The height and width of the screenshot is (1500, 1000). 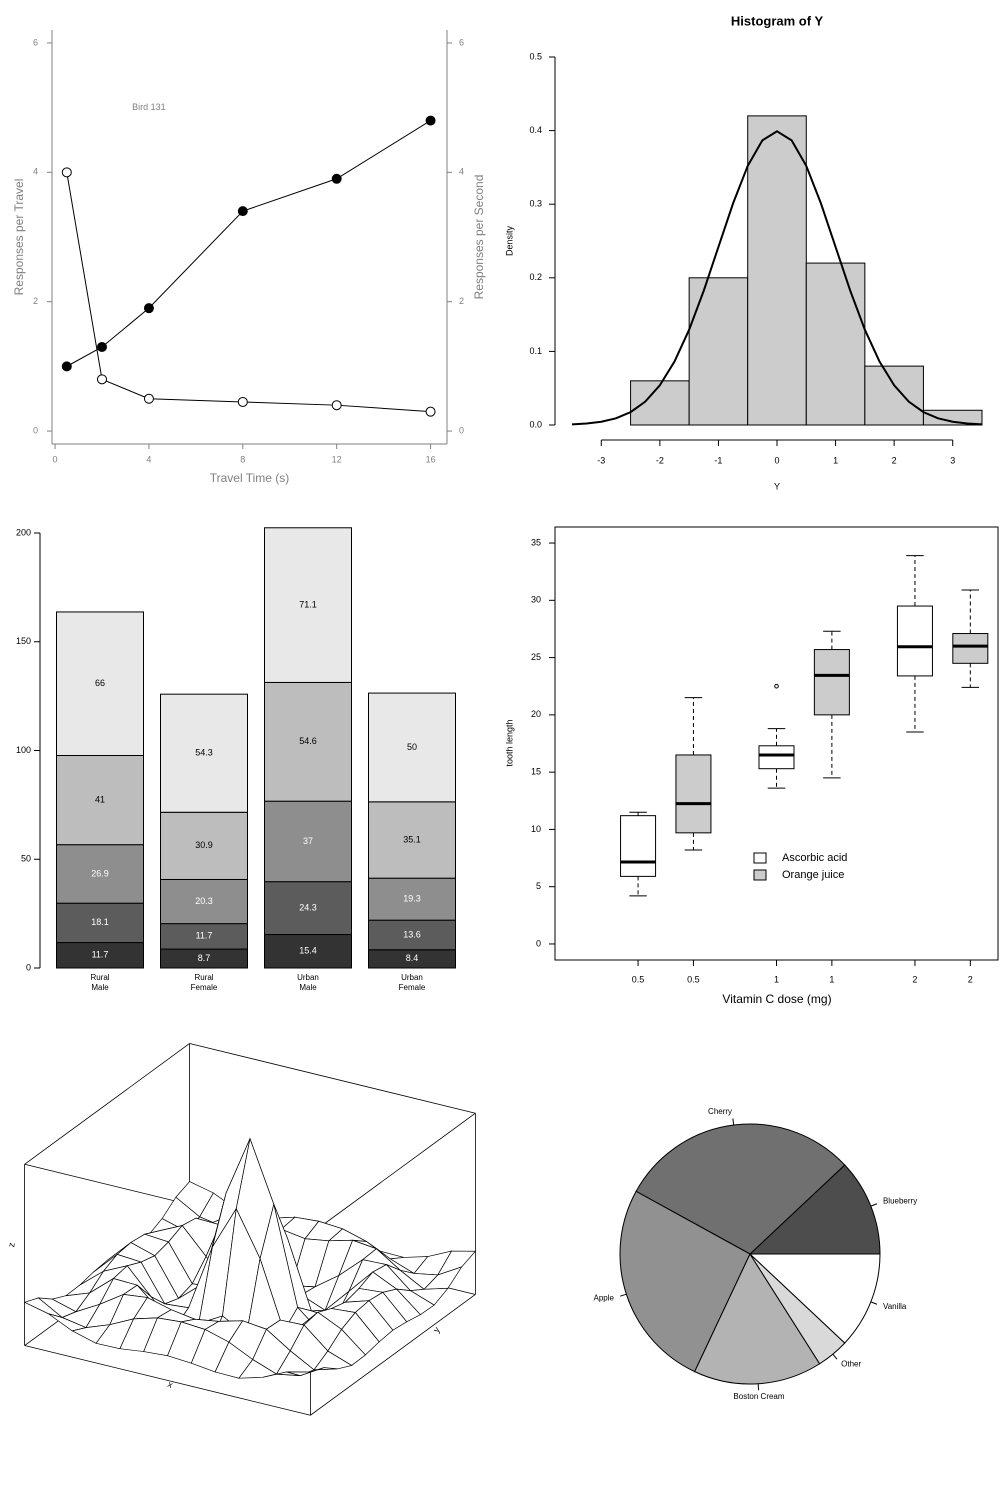 I want to click on data-label: 41, so click(x=100, y=799).